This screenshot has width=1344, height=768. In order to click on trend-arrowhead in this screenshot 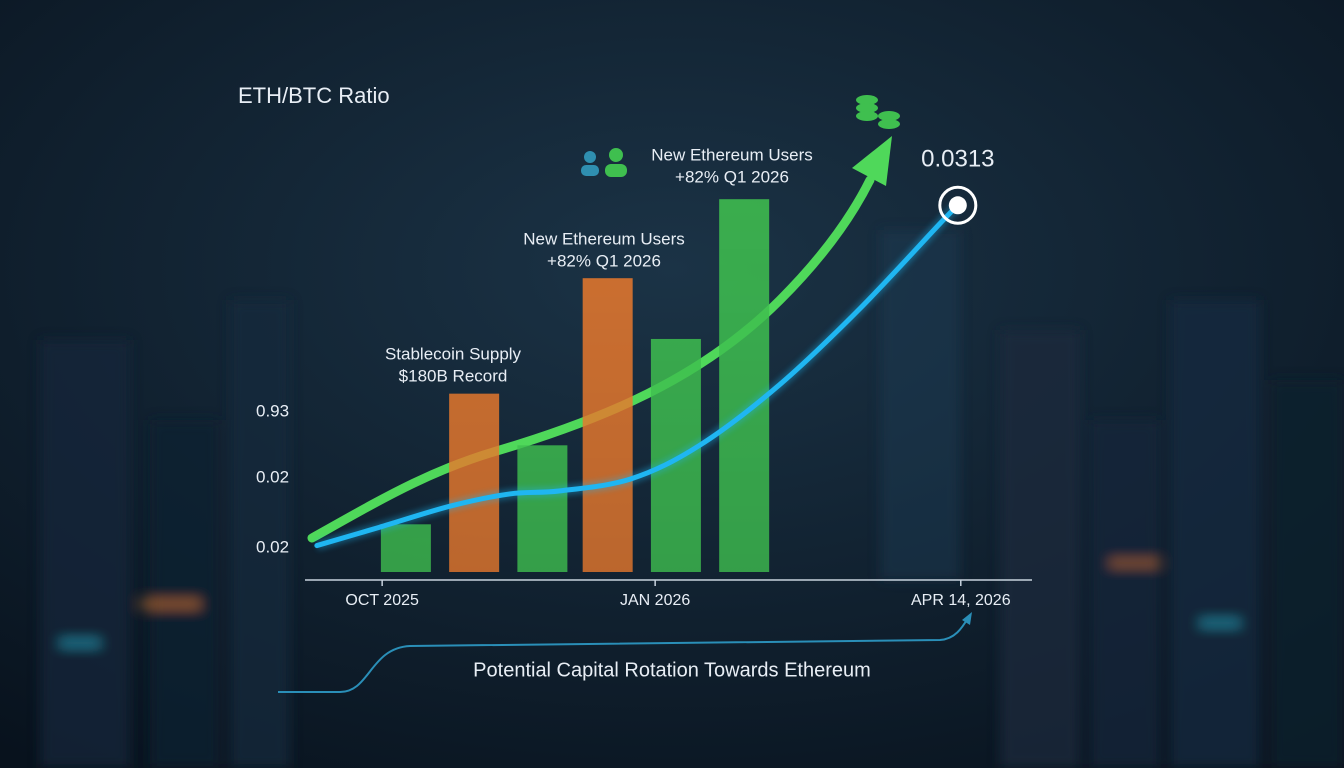, I will do `click(872, 161)`.